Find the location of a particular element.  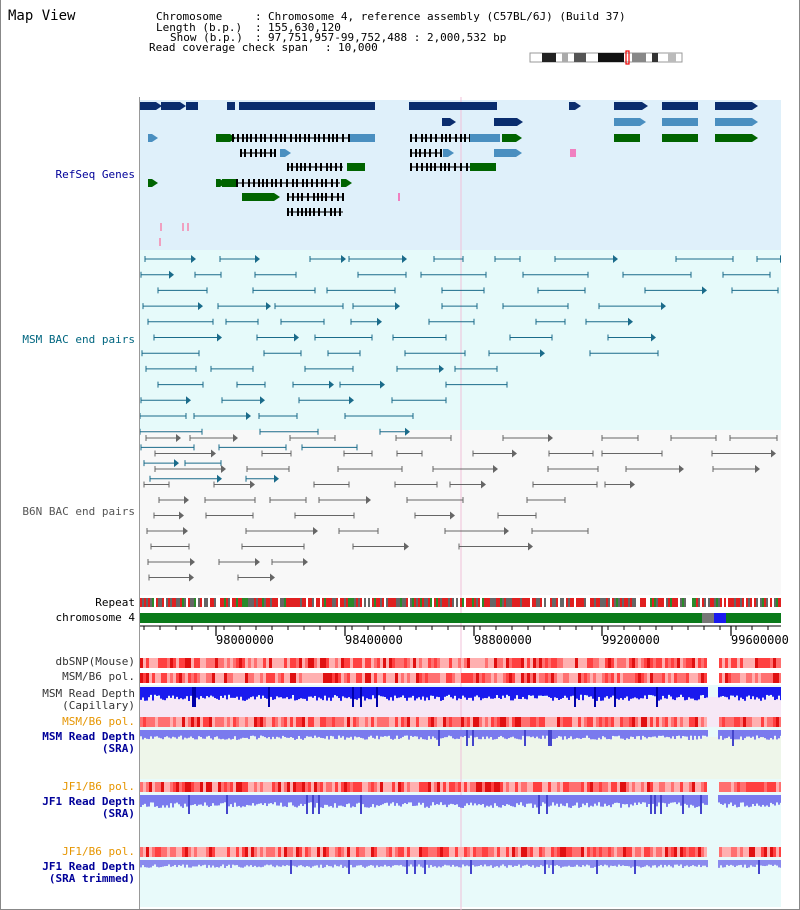

b6n-bac-features is located at coordinates (460, 508).